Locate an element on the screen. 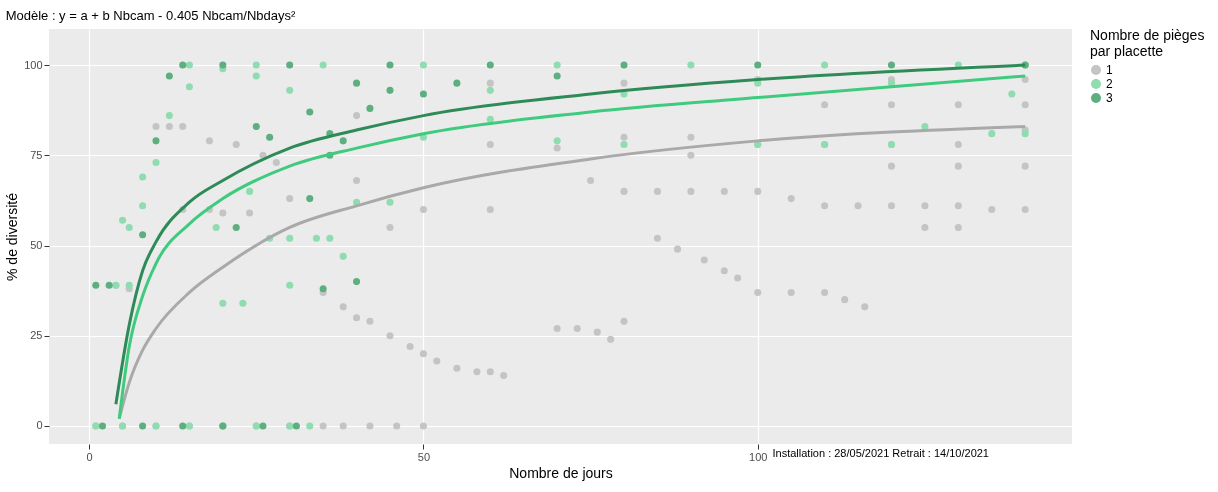 The image size is (1218, 492). x-tick-label: 100 is located at coordinates (758, 456).